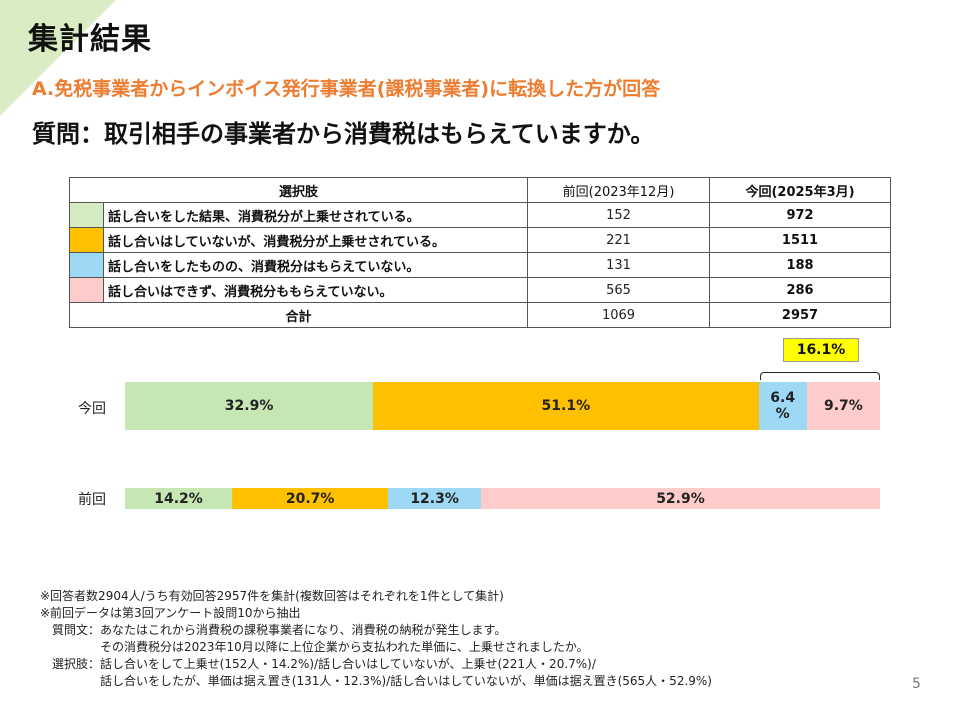 Image resolution: width=960 pixels, height=720 pixels. I want to click on bar-segment: 51.1%, so click(566, 406).